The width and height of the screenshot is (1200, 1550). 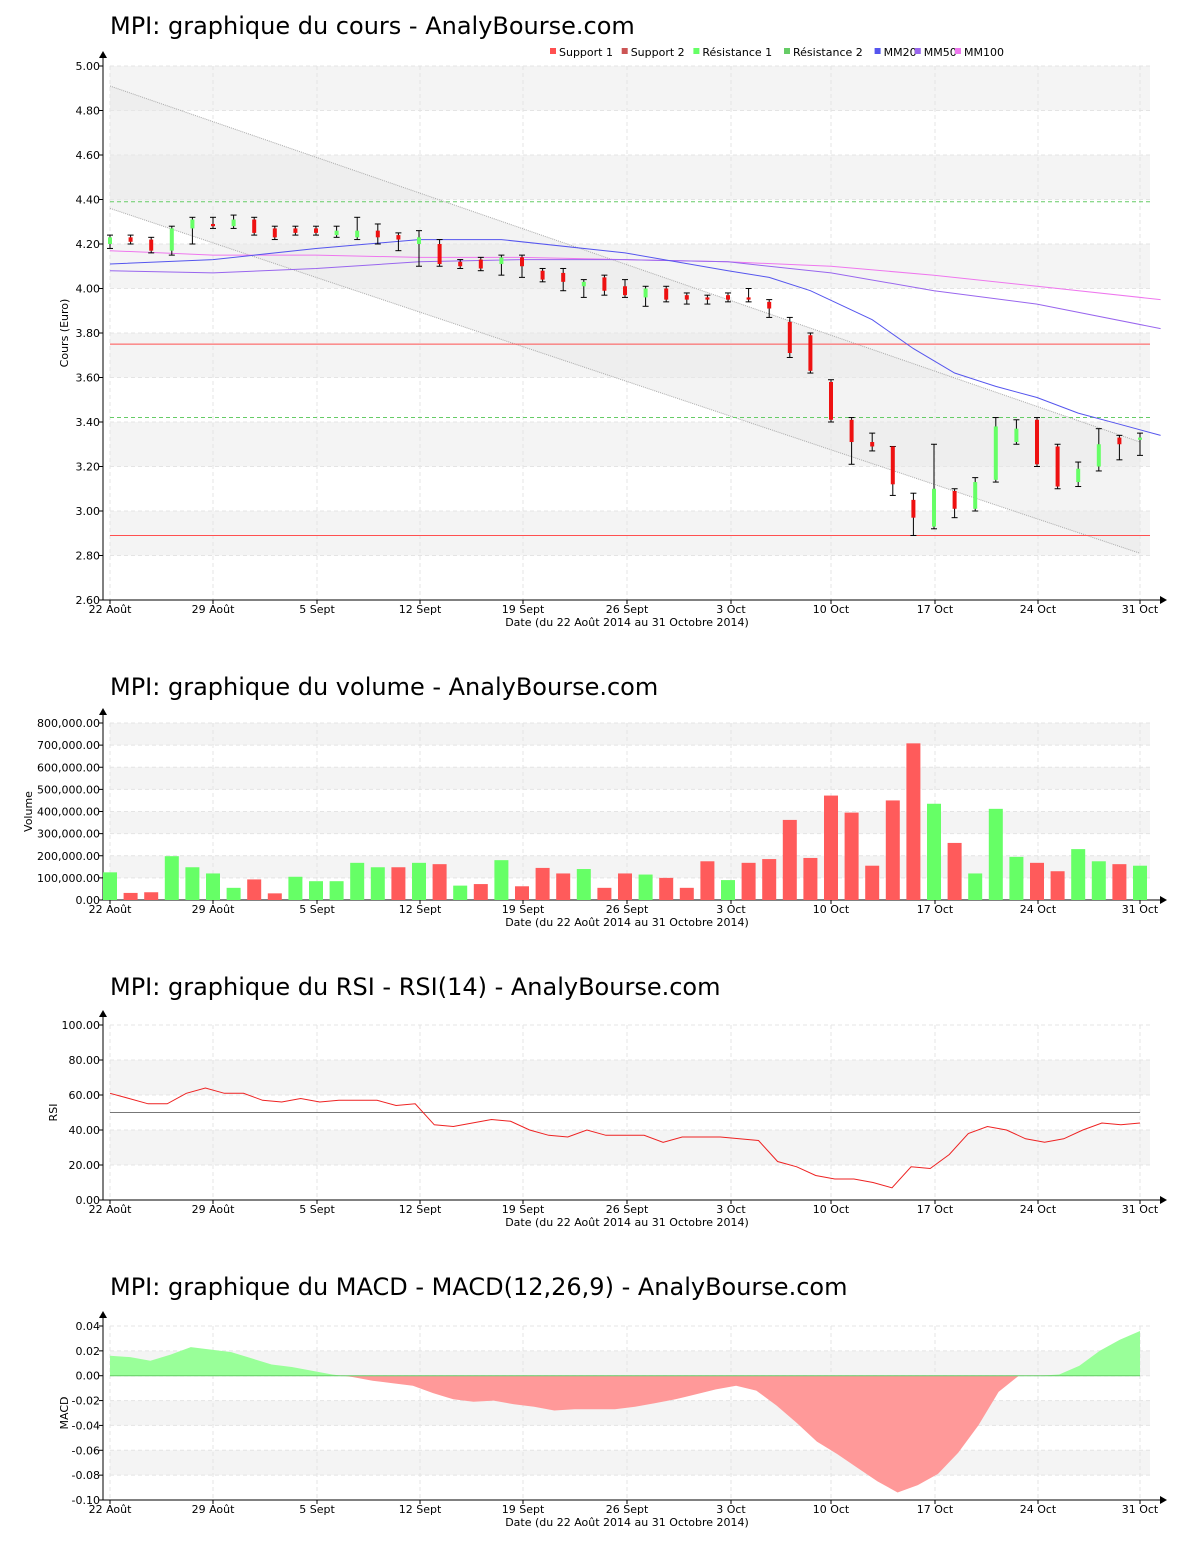 I want to click on rsi-line, so click(x=625, y=1138).